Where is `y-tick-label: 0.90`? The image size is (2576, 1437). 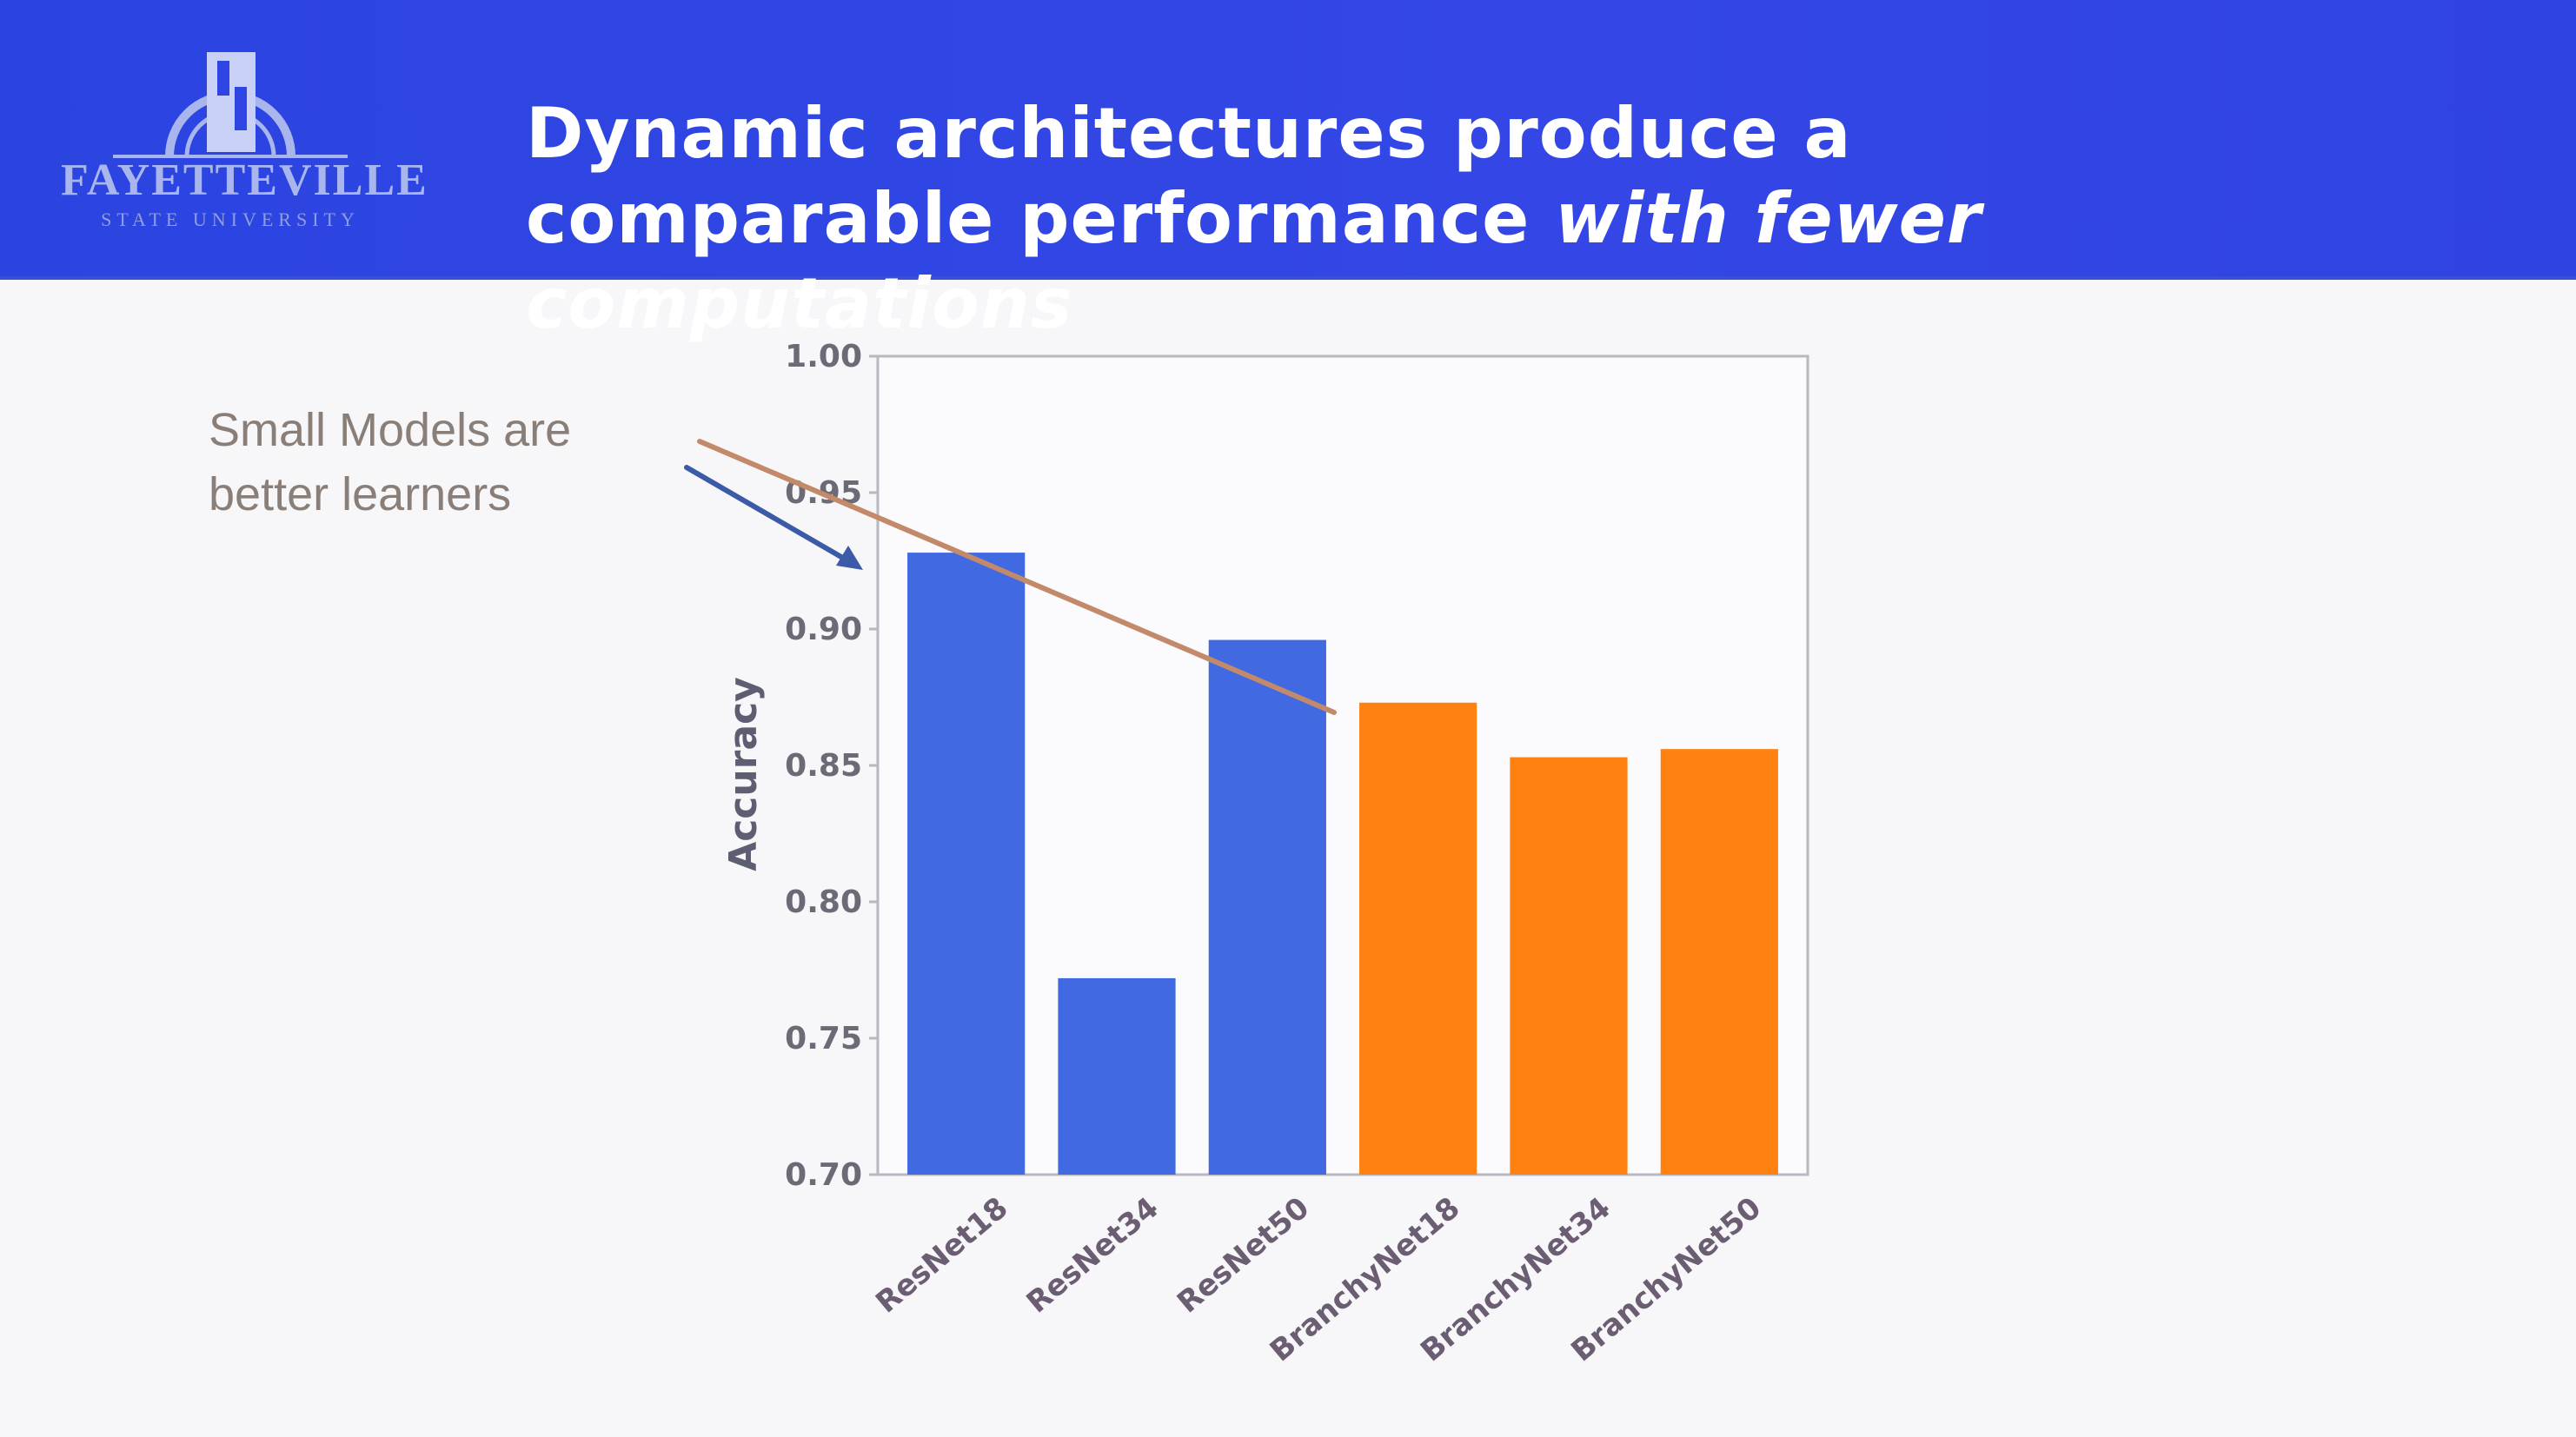 y-tick-label: 0.90 is located at coordinates (823, 629).